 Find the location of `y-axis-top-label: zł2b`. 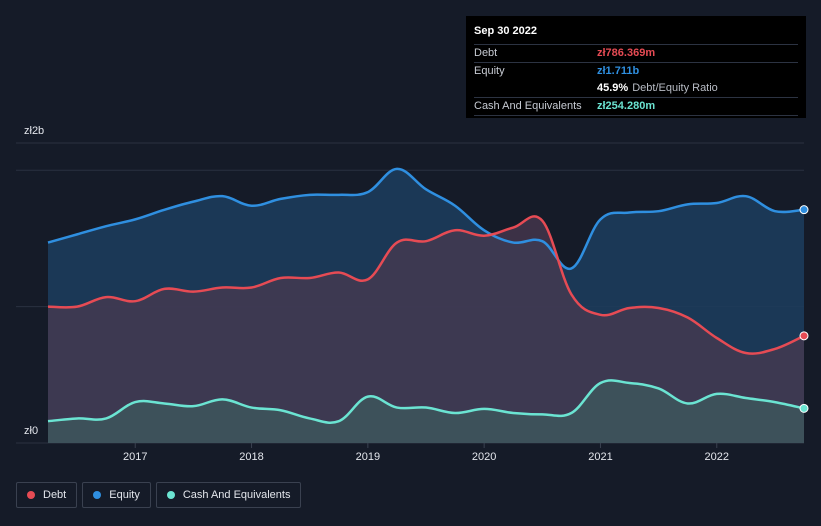

y-axis-top-label: zł2b is located at coordinates (34, 131).